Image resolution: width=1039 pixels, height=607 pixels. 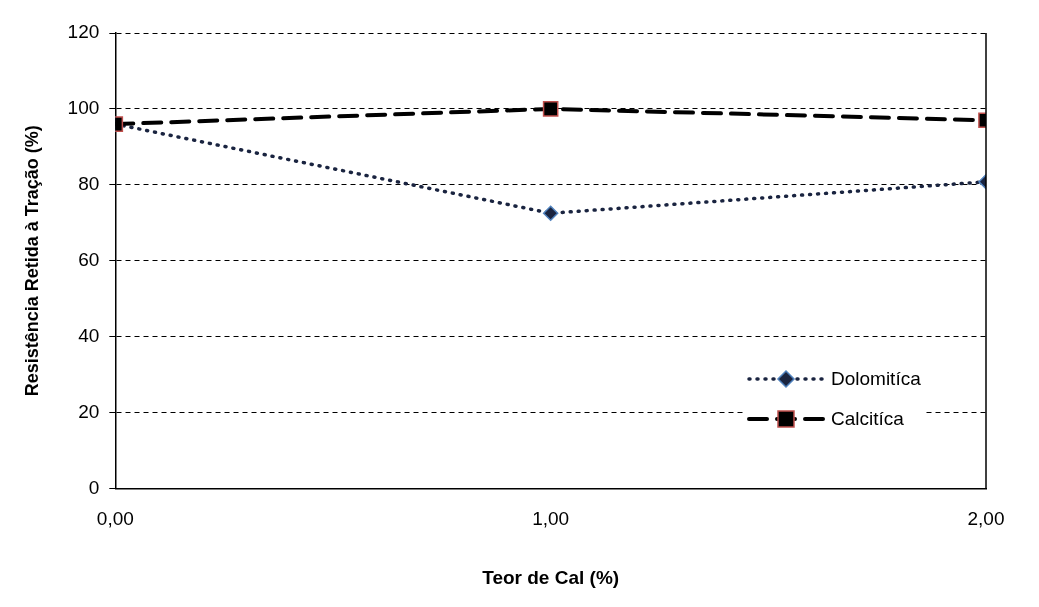 I want to click on legend-label: Dolomitíca, so click(x=876, y=379).